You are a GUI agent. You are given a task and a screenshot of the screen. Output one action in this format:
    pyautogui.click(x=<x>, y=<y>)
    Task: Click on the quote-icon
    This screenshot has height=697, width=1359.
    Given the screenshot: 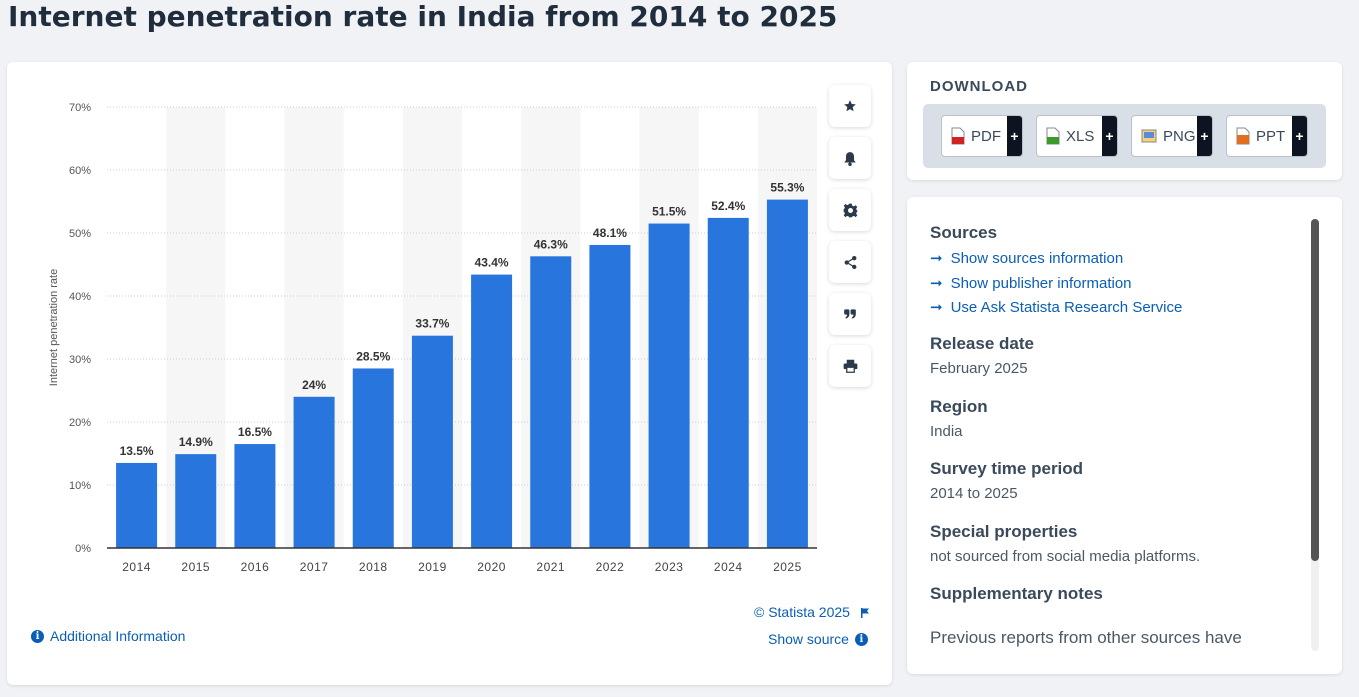 What is the action you would take?
    pyautogui.click(x=850, y=314)
    